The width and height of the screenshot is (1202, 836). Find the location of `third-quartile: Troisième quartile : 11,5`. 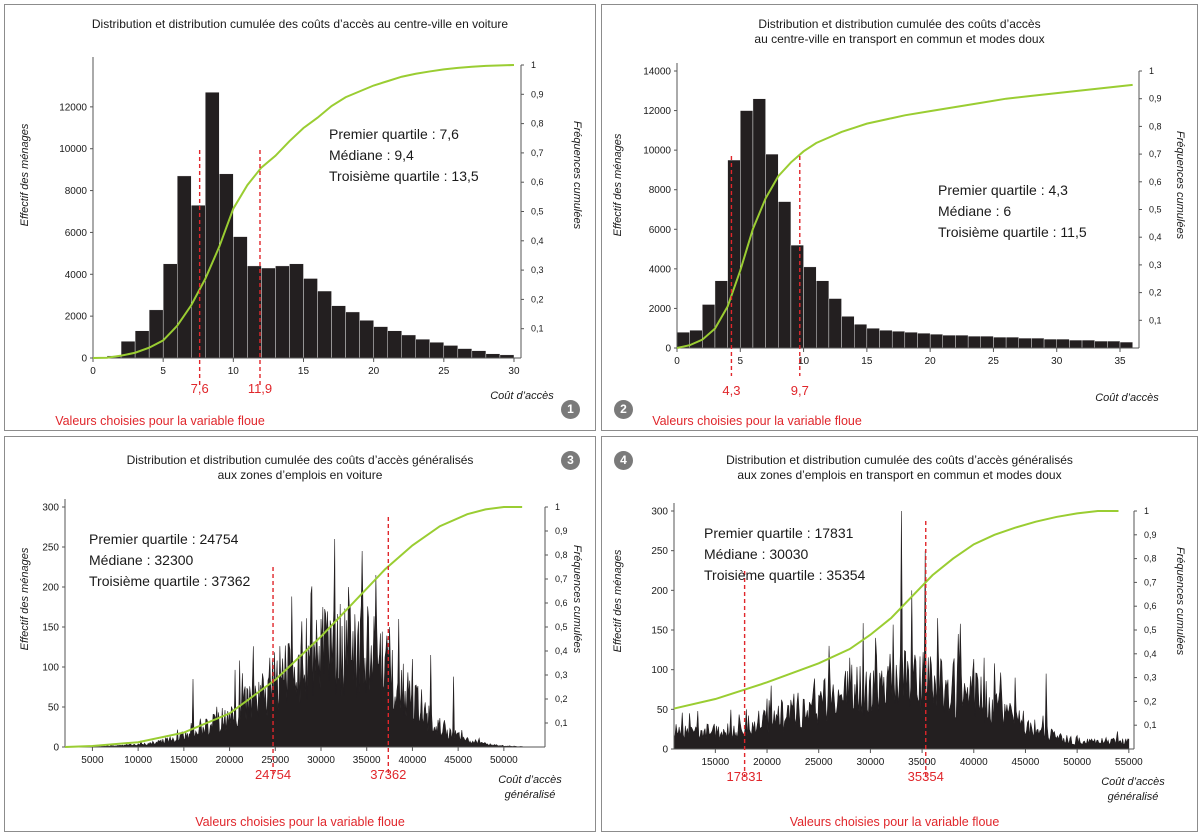

third-quartile: Troisième quartile : 11,5 is located at coordinates (1012, 232).